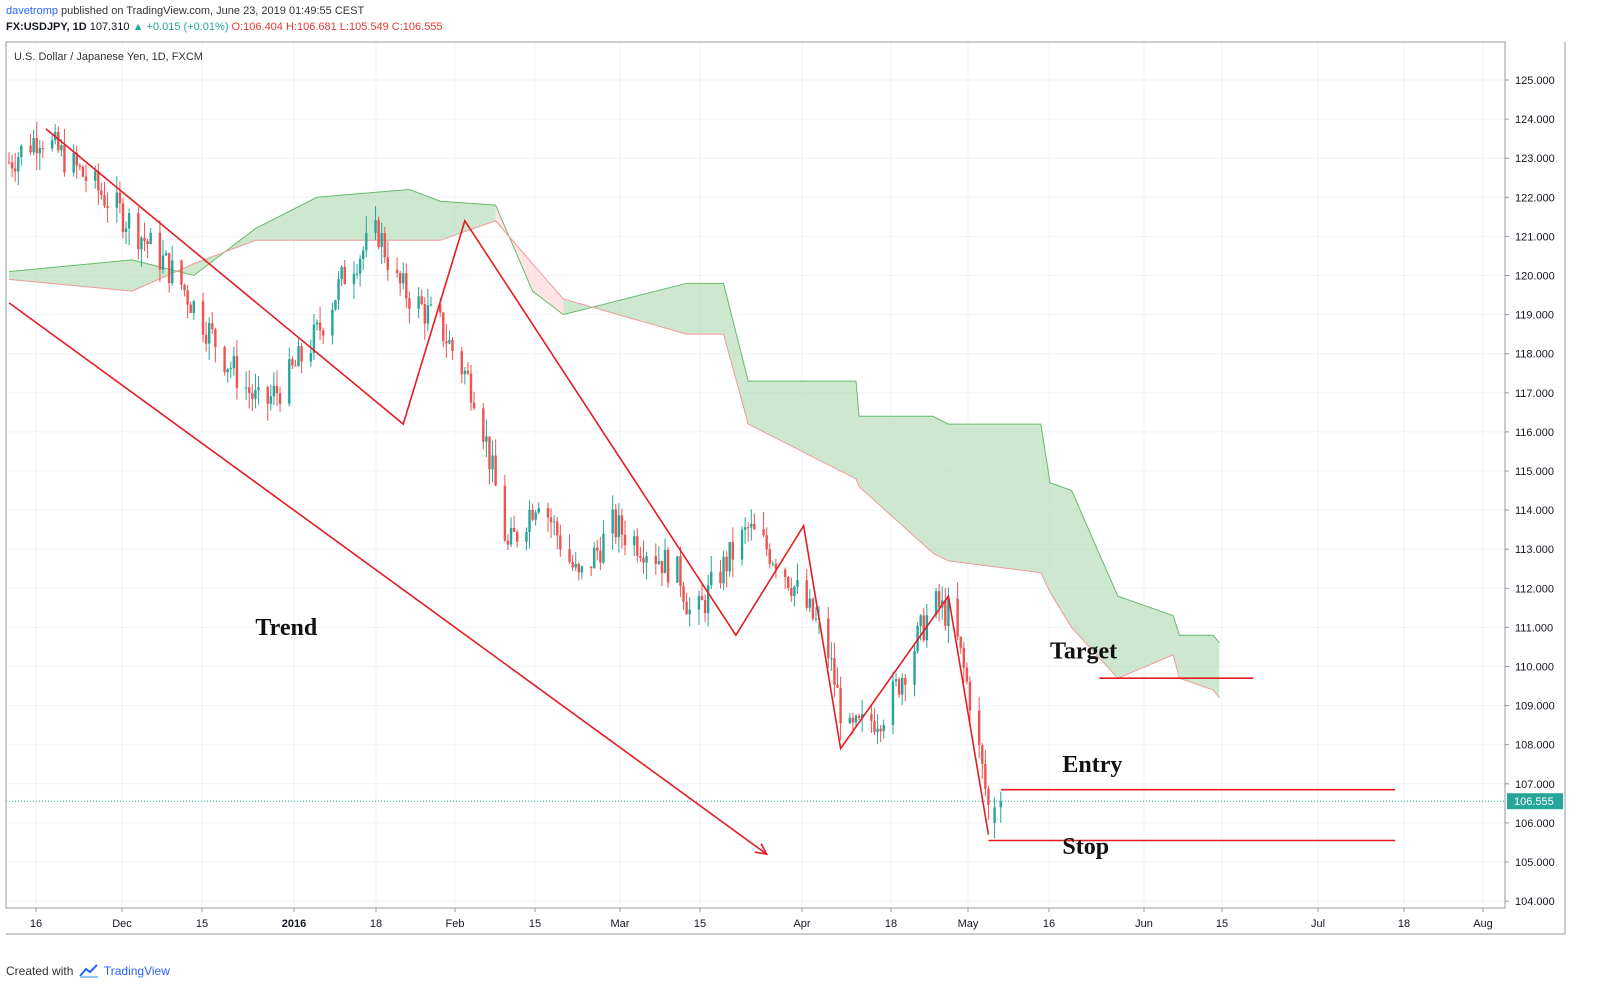 This screenshot has width=1600, height=988. What do you see at coordinates (1085, 847) in the screenshot?
I see `stop-label: Stop` at bounding box center [1085, 847].